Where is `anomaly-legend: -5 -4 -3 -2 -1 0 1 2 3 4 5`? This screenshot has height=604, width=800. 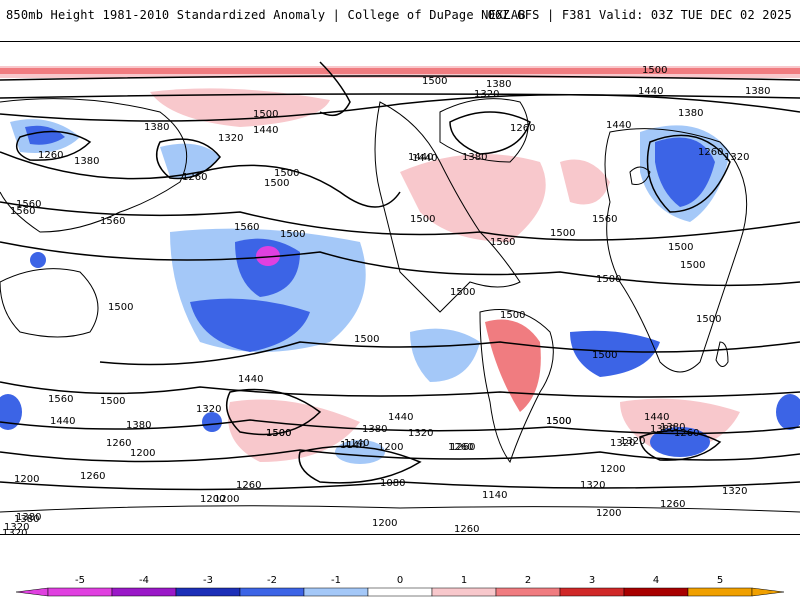 anomaly-legend: -5 -4 -3 -2 -1 0 1 2 3 4 5 is located at coordinates (400, 585).